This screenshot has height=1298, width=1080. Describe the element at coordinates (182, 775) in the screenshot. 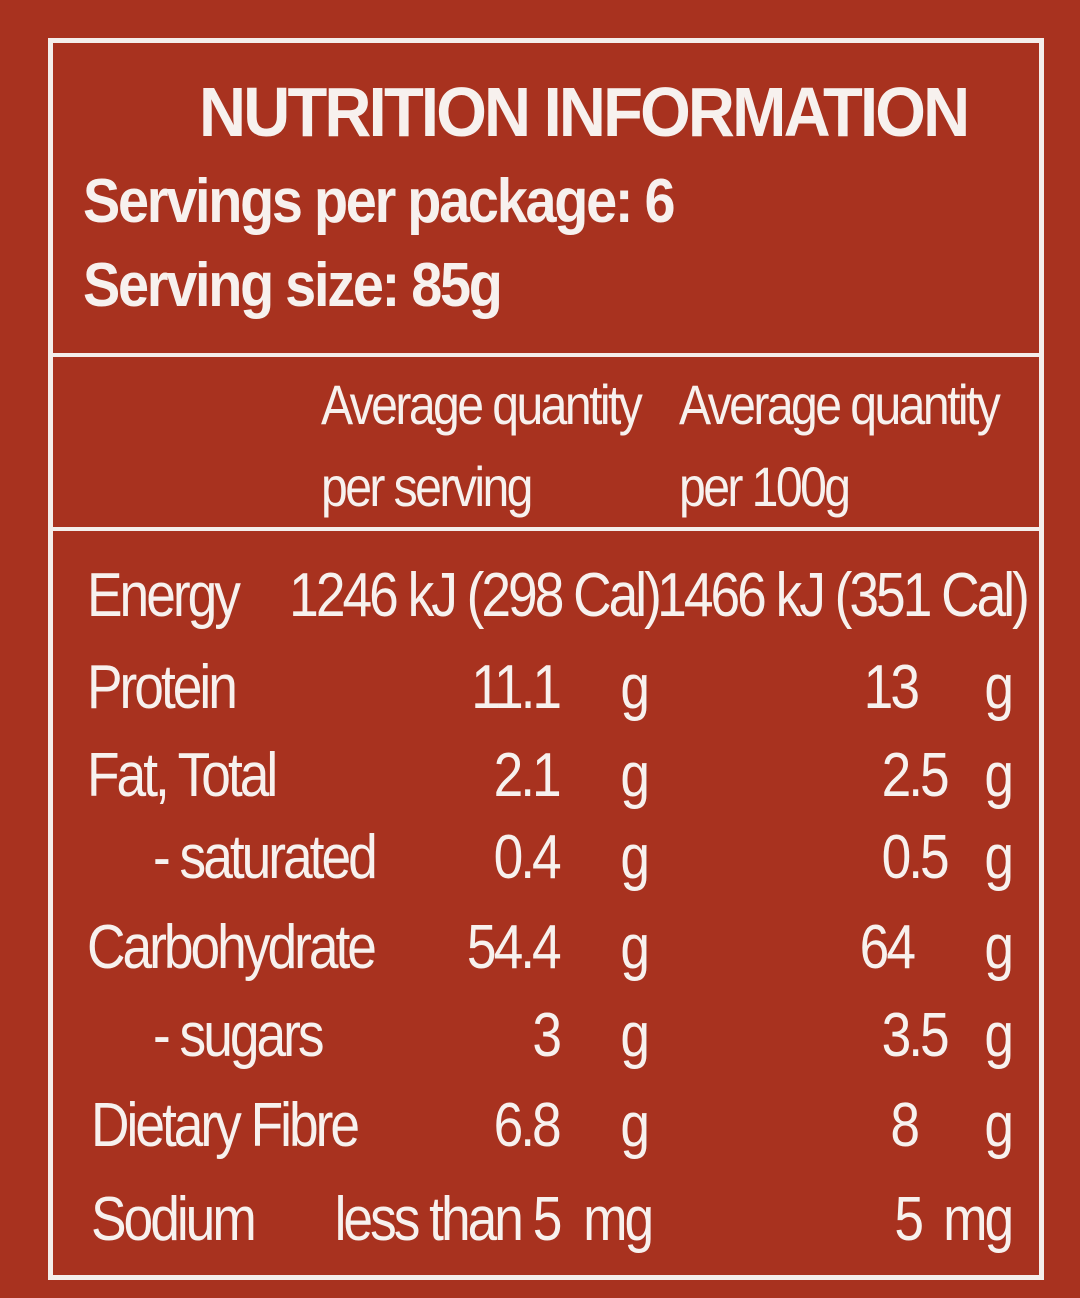

I see `nutrient-label-fat-total: Fat, Total` at that location.